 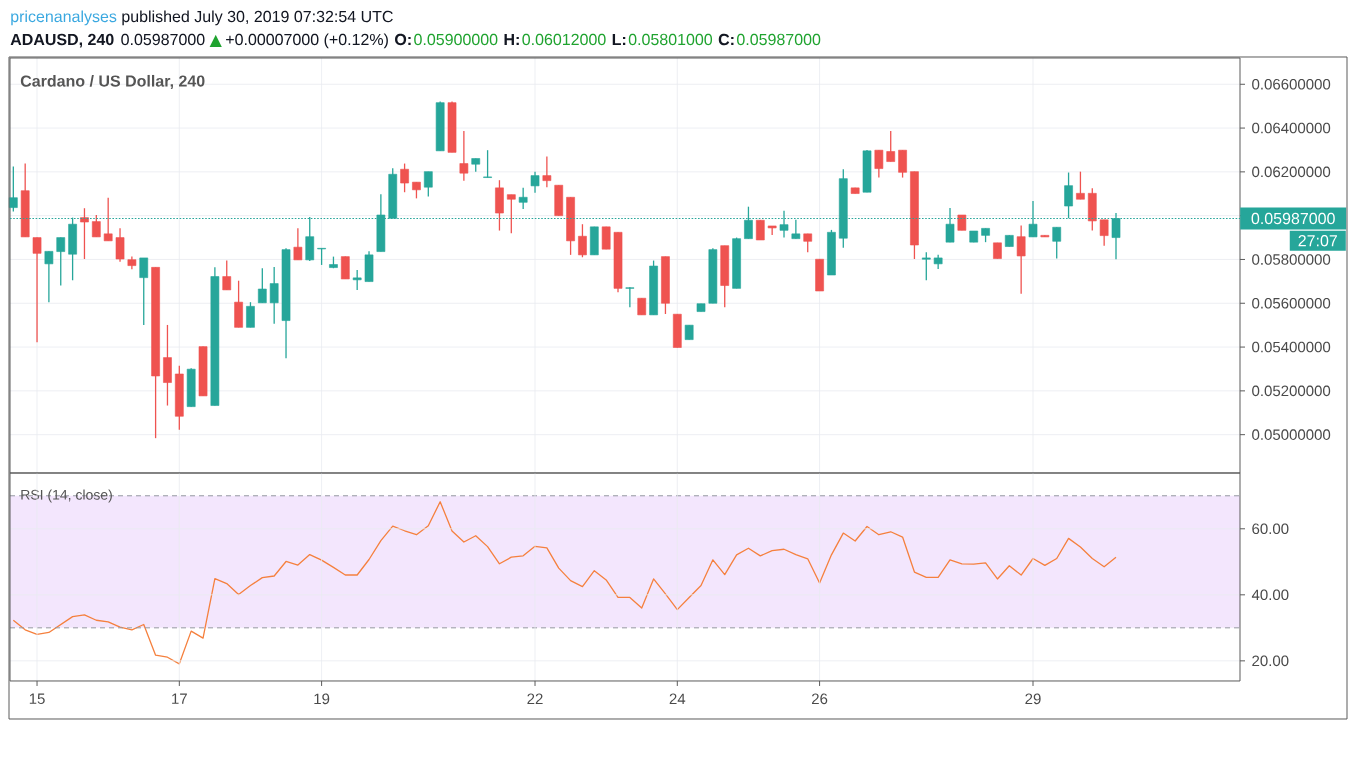 What do you see at coordinates (322, 699) in the screenshot?
I see `x-tick-label: 19` at bounding box center [322, 699].